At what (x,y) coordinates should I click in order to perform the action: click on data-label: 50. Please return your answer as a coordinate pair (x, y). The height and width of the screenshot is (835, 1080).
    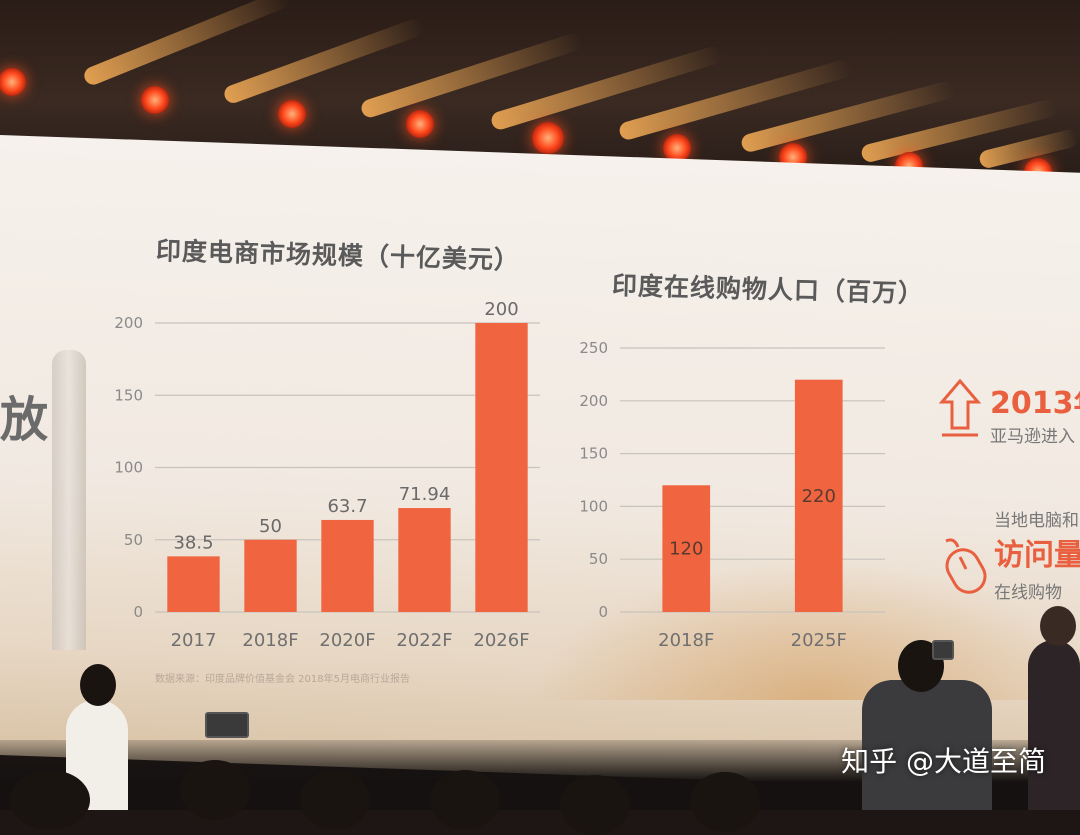
    Looking at the image, I should click on (270, 526).